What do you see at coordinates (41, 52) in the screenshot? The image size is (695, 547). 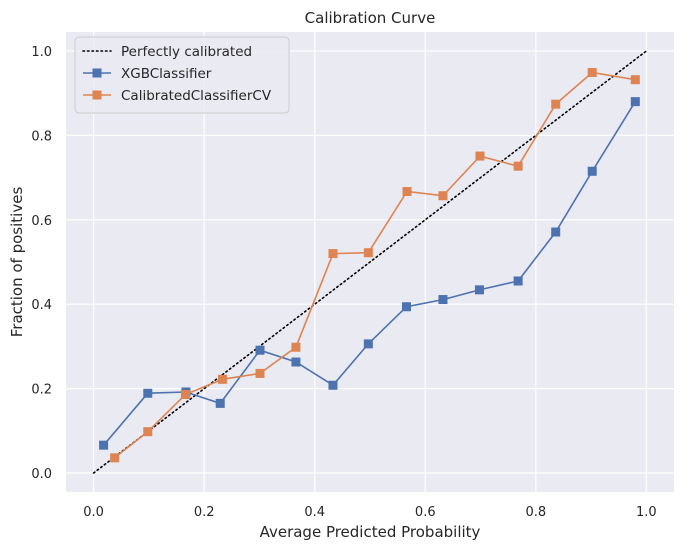 I see `y-tick-label: 1.0` at bounding box center [41, 52].